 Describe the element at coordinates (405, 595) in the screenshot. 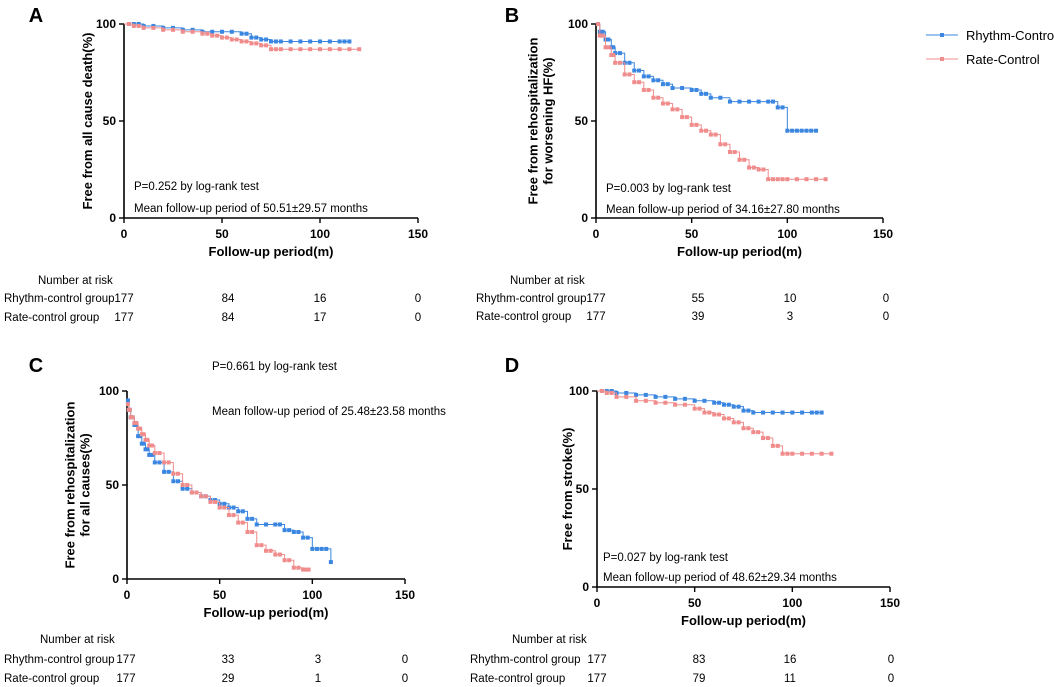

I see `panel-c-xtick-label-150: 150` at that location.